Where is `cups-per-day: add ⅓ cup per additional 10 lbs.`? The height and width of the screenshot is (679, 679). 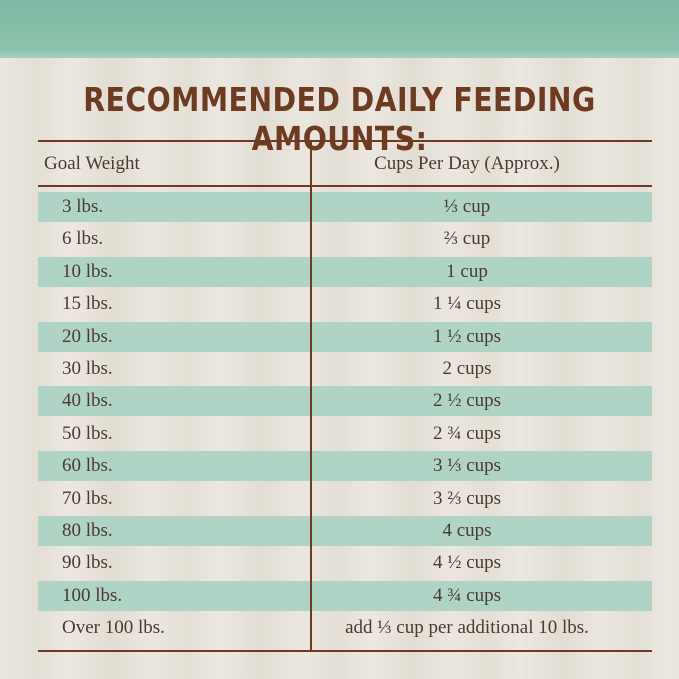 cups-per-day: add ⅓ cup per additional 10 lbs. is located at coordinates (467, 628).